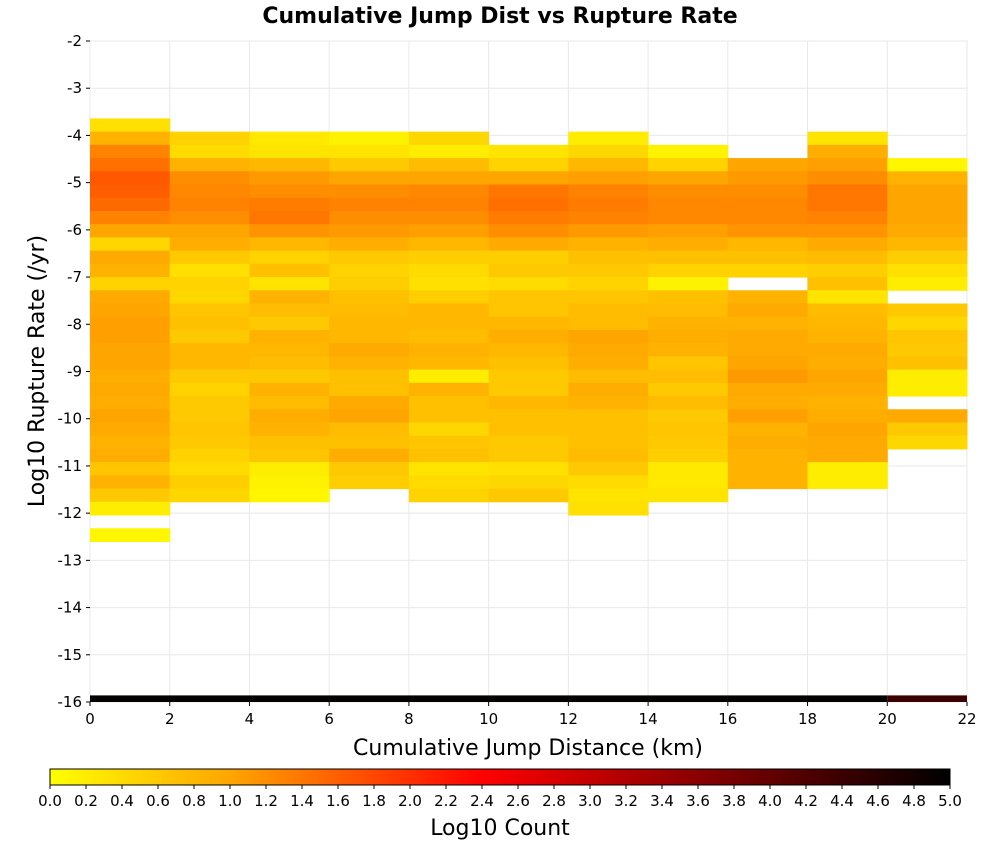 This screenshot has width=1000, height=850. Describe the element at coordinates (878, 801) in the screenshot. I see `colorbar-tick-label: 4.6` at that location.